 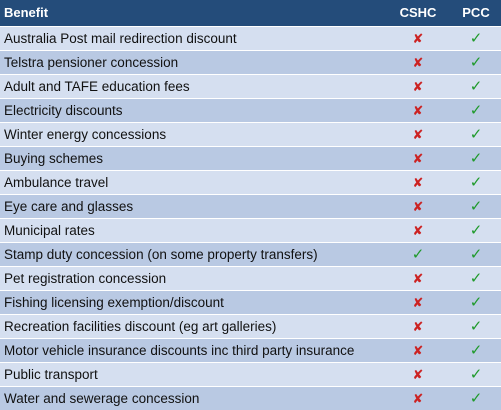 I want to click on table-row: Winter energy concessions ✘ ✓, so click(x=250, y=133).